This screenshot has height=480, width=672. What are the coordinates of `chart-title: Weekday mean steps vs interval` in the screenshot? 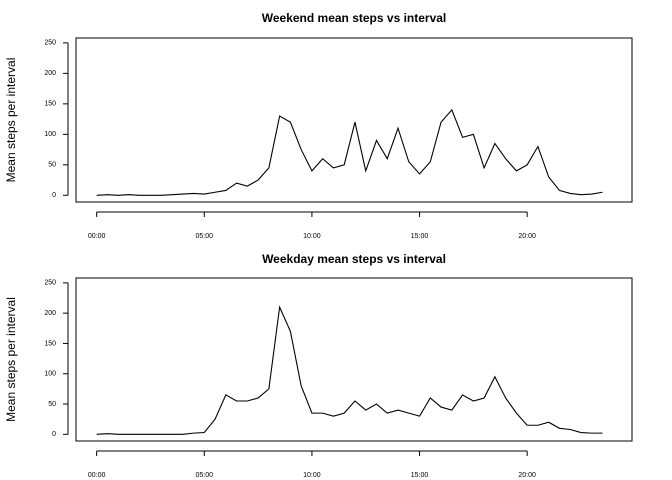 It's located at (354, 259).